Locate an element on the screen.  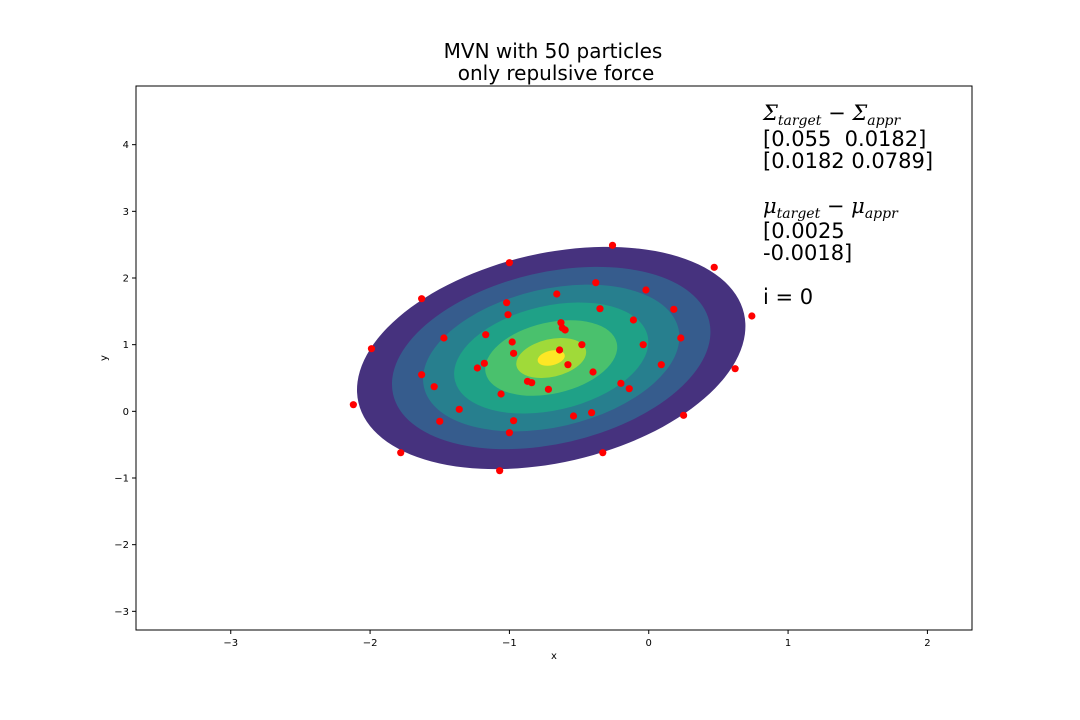
y-tick-label: 1 is located at coordinates (126, 345).